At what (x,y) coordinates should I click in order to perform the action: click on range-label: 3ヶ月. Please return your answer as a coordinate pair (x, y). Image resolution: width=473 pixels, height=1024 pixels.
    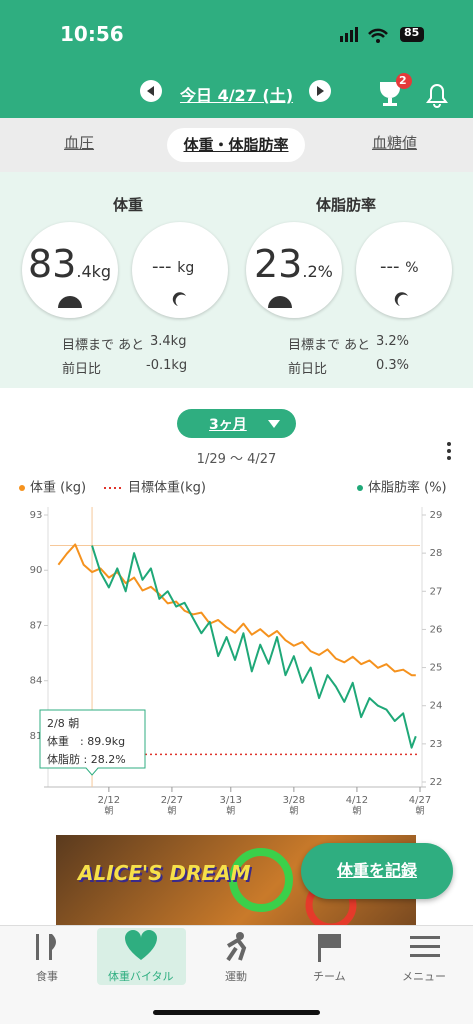
    Looking at the image, I should click on (228, 425).